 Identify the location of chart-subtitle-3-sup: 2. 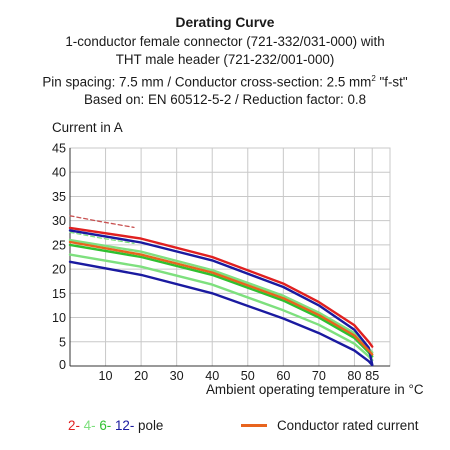
(373, 78).